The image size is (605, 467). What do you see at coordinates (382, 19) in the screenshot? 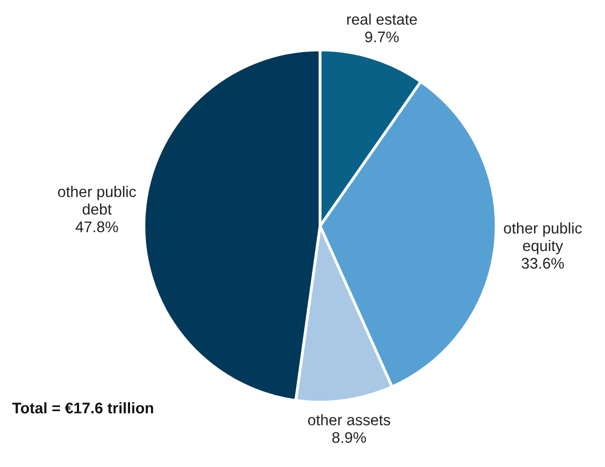
I see `slice-label: real estate` at bounding box center [382, 19].